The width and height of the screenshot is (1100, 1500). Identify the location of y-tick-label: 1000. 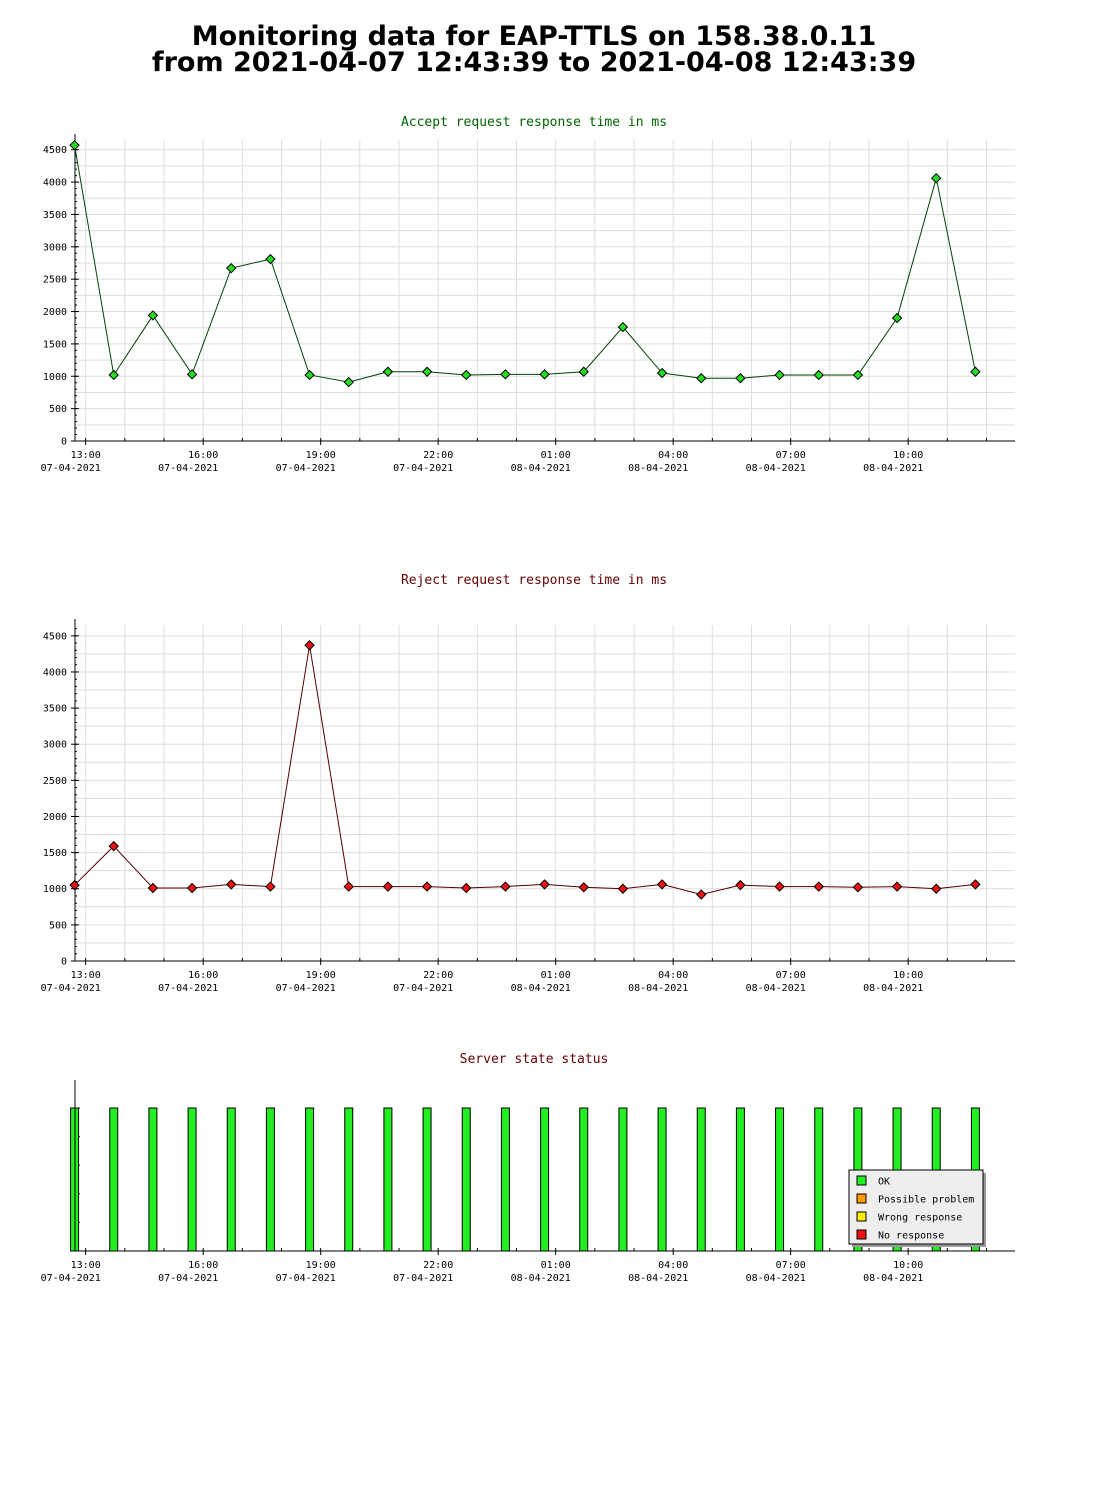
(55, 377).